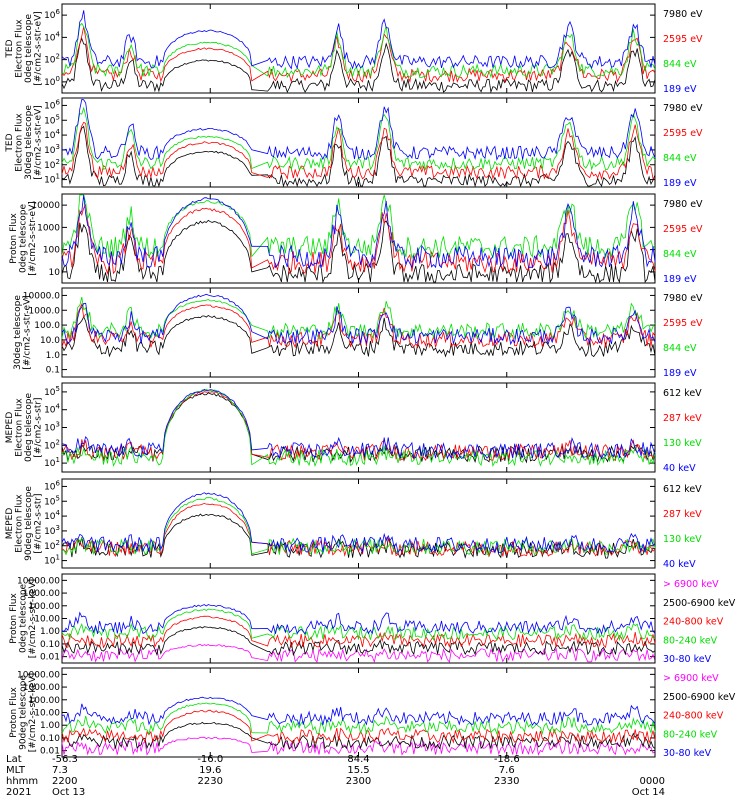  What do you see at coordinates (29, 142) in the screenshot?
I see `y-axis-label-line: 30deg telescope` at bounding box center [29, 142].